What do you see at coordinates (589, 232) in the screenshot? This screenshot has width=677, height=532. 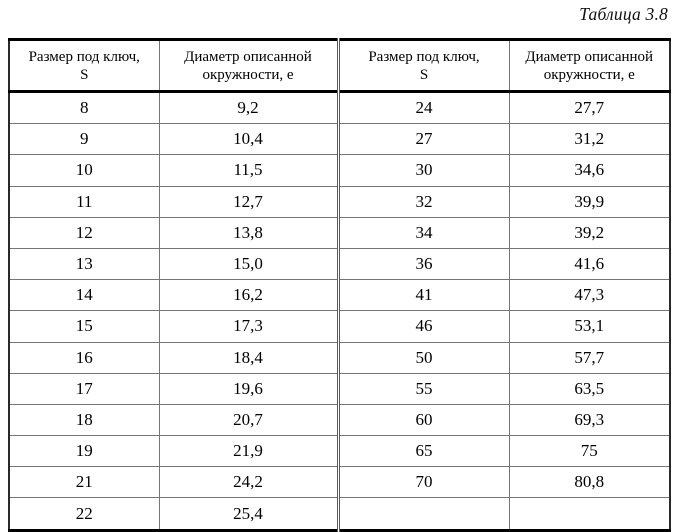 I see `cell-diameter: 39,2` at bounding box center [589, 232].